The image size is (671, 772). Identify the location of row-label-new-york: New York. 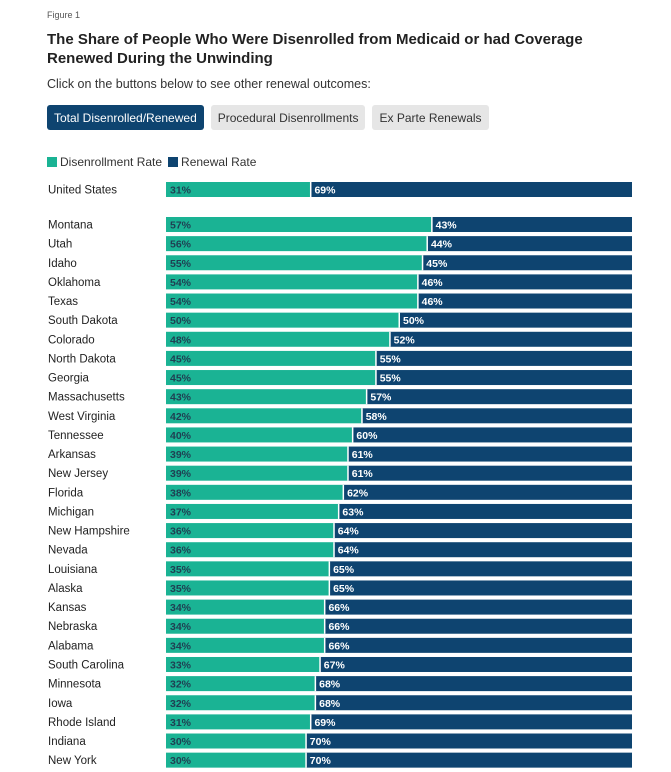
(72, 761).